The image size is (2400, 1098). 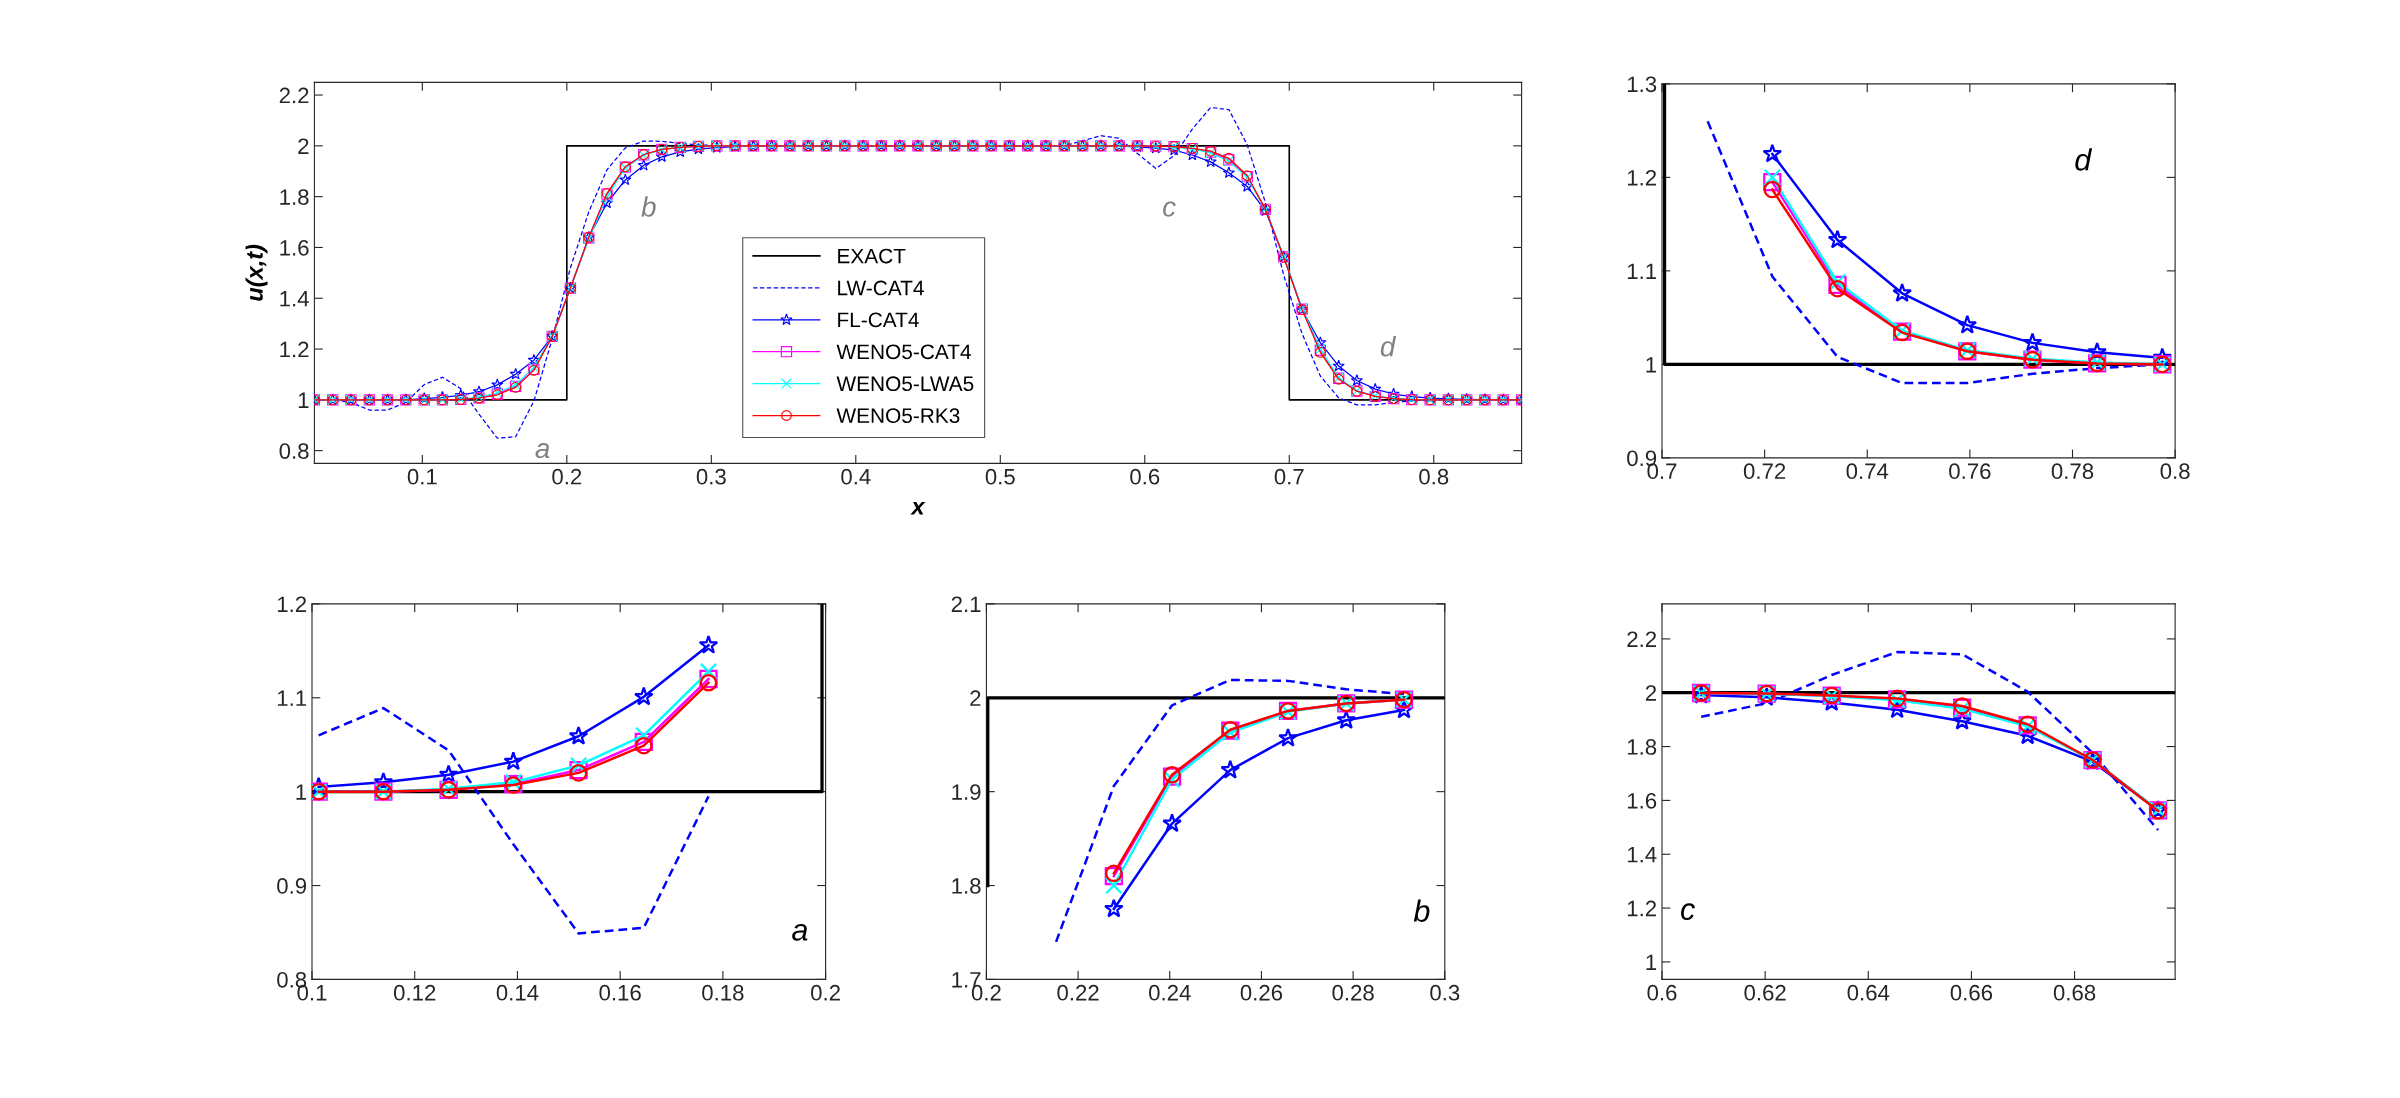 What do you see at coordinates (723, 992) in the screenshot?
I see `x-tick-label: 0.18` at bounding box center [723, 992].